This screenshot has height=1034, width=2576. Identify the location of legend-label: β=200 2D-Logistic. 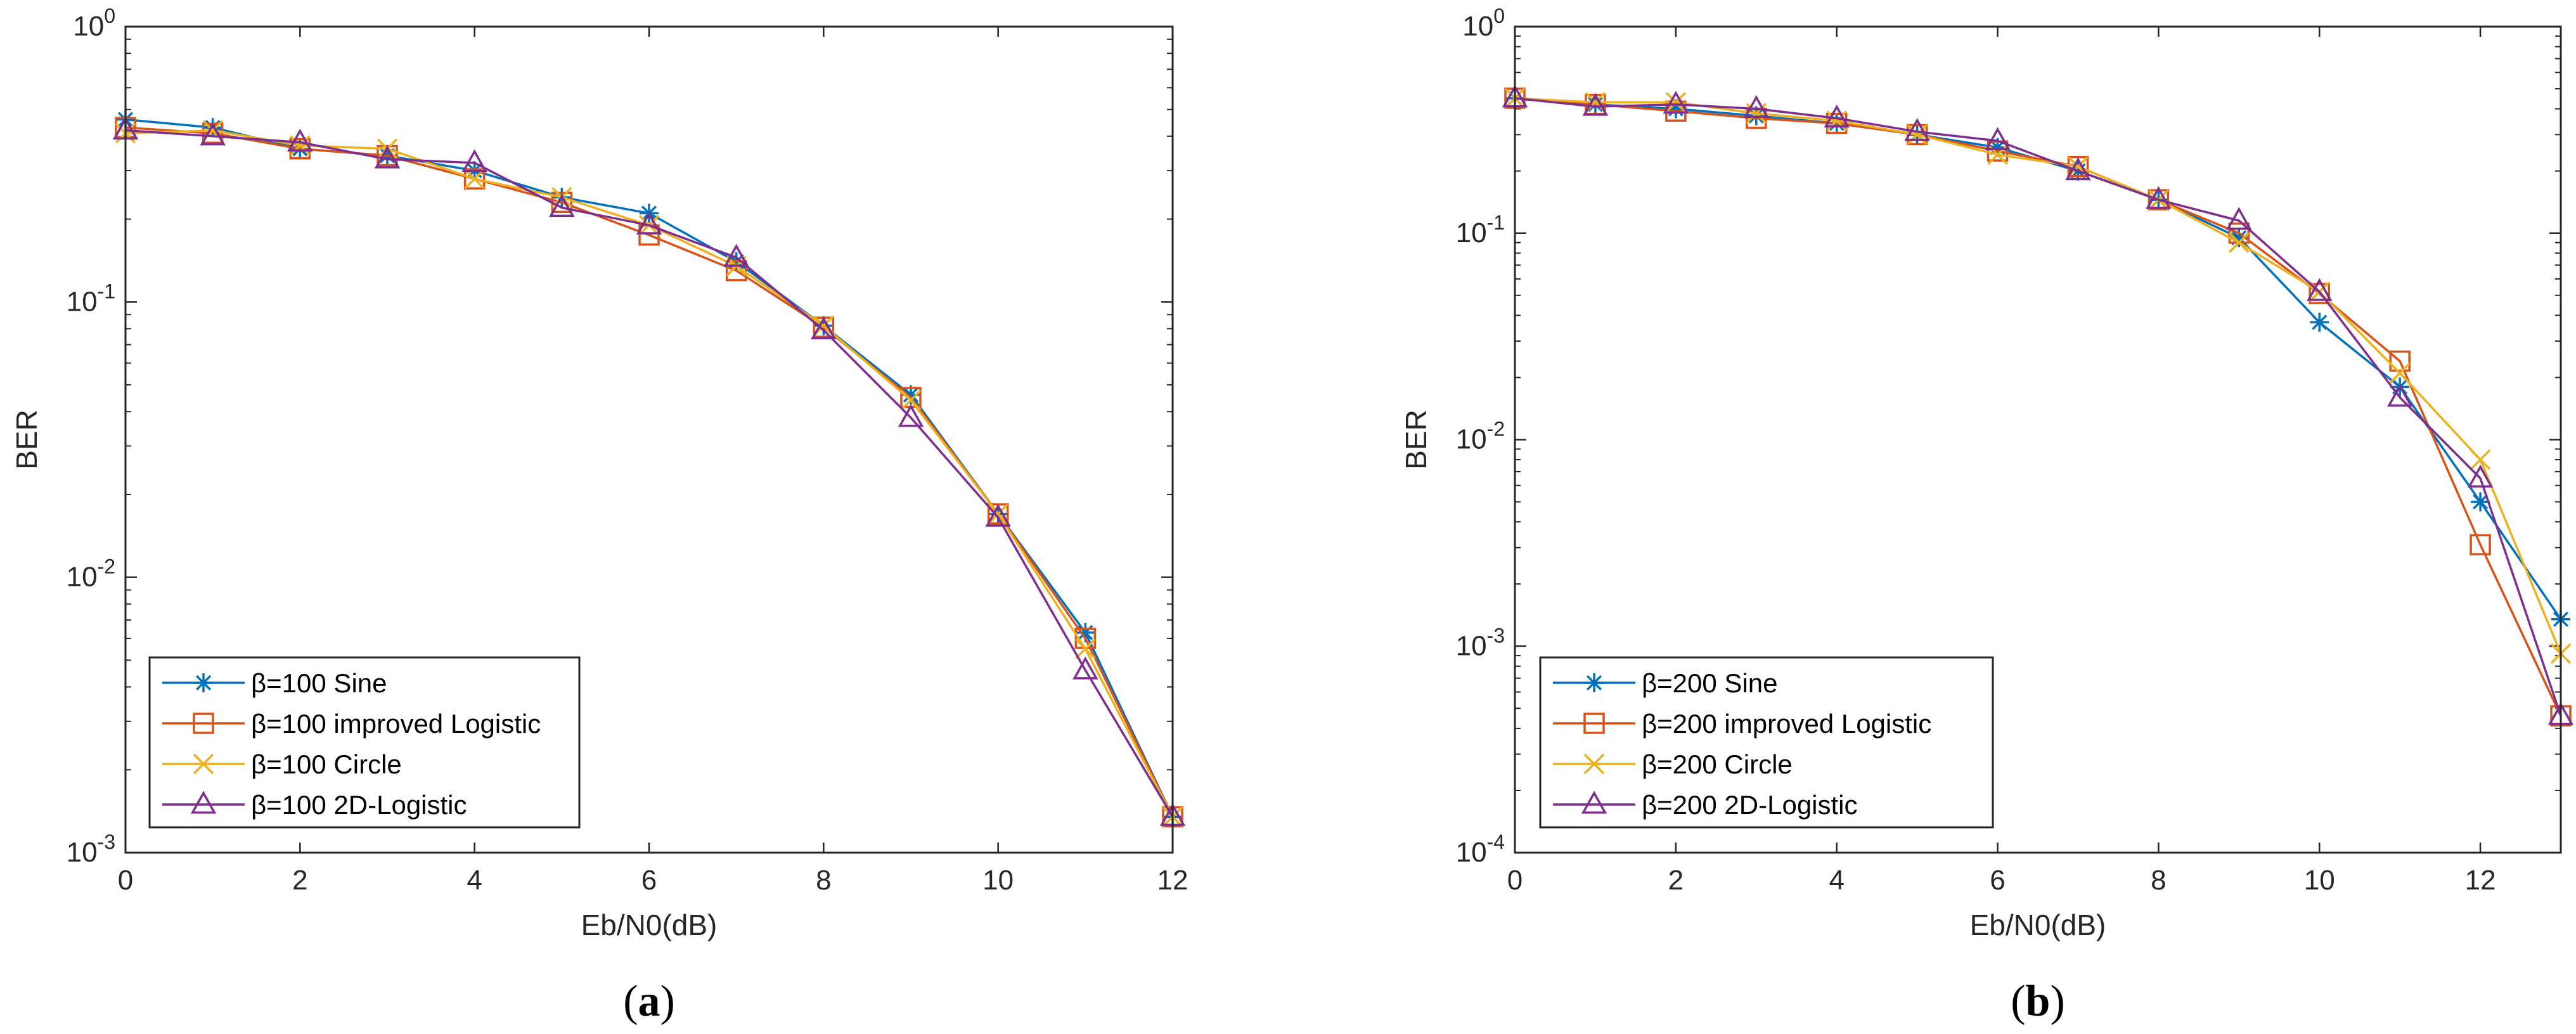
(1750, 805).